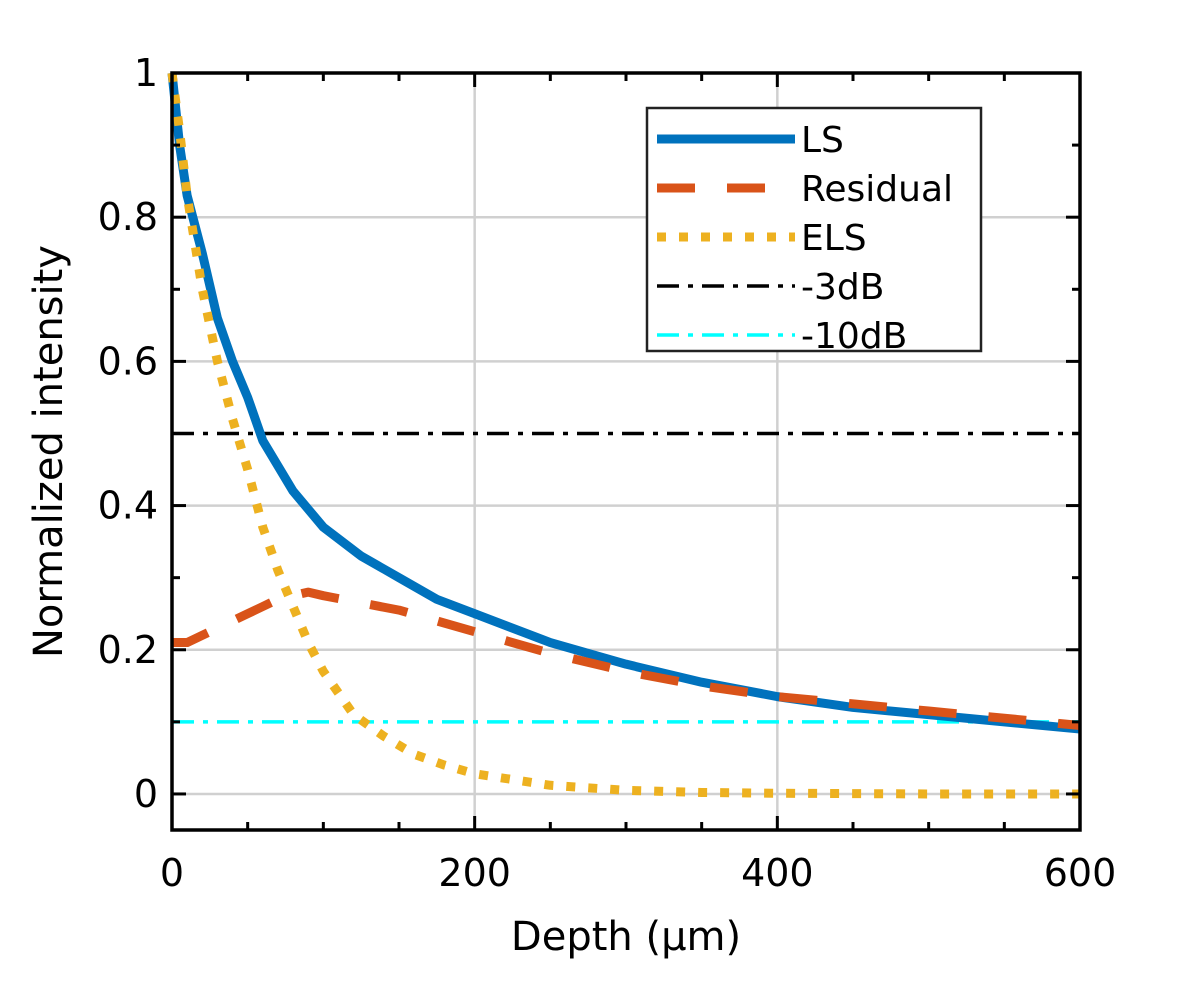  I want to click on legend-label: LS, so click(822, 140).